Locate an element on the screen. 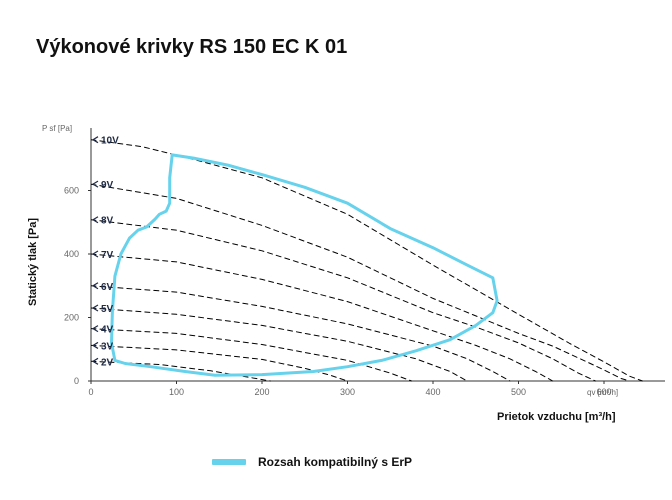  y-tick-label: 200 is located at coordinates (71, 318).